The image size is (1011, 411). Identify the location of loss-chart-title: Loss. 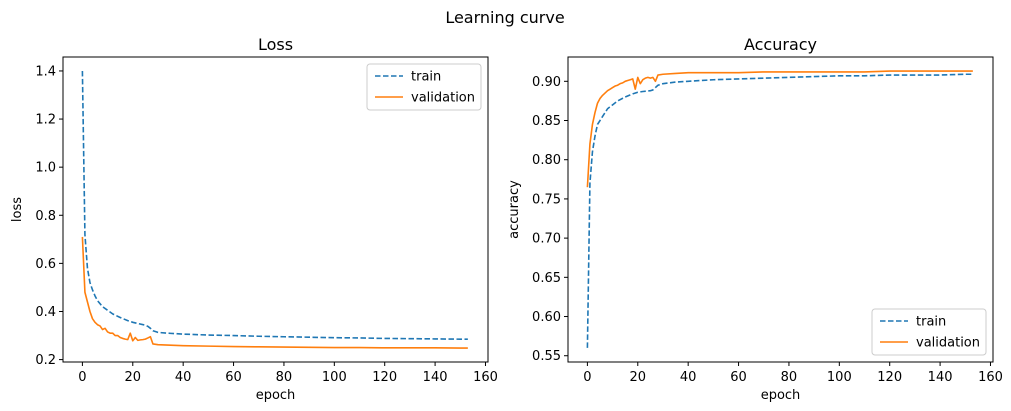
(275, 44).